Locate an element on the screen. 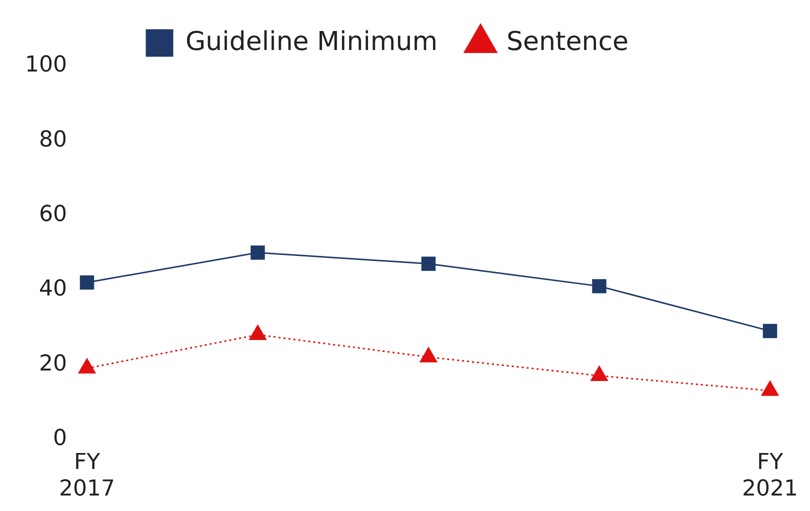 This screenshot has width=810, height=511. y-tick-label: 0 is located at coordinates (59, 438).